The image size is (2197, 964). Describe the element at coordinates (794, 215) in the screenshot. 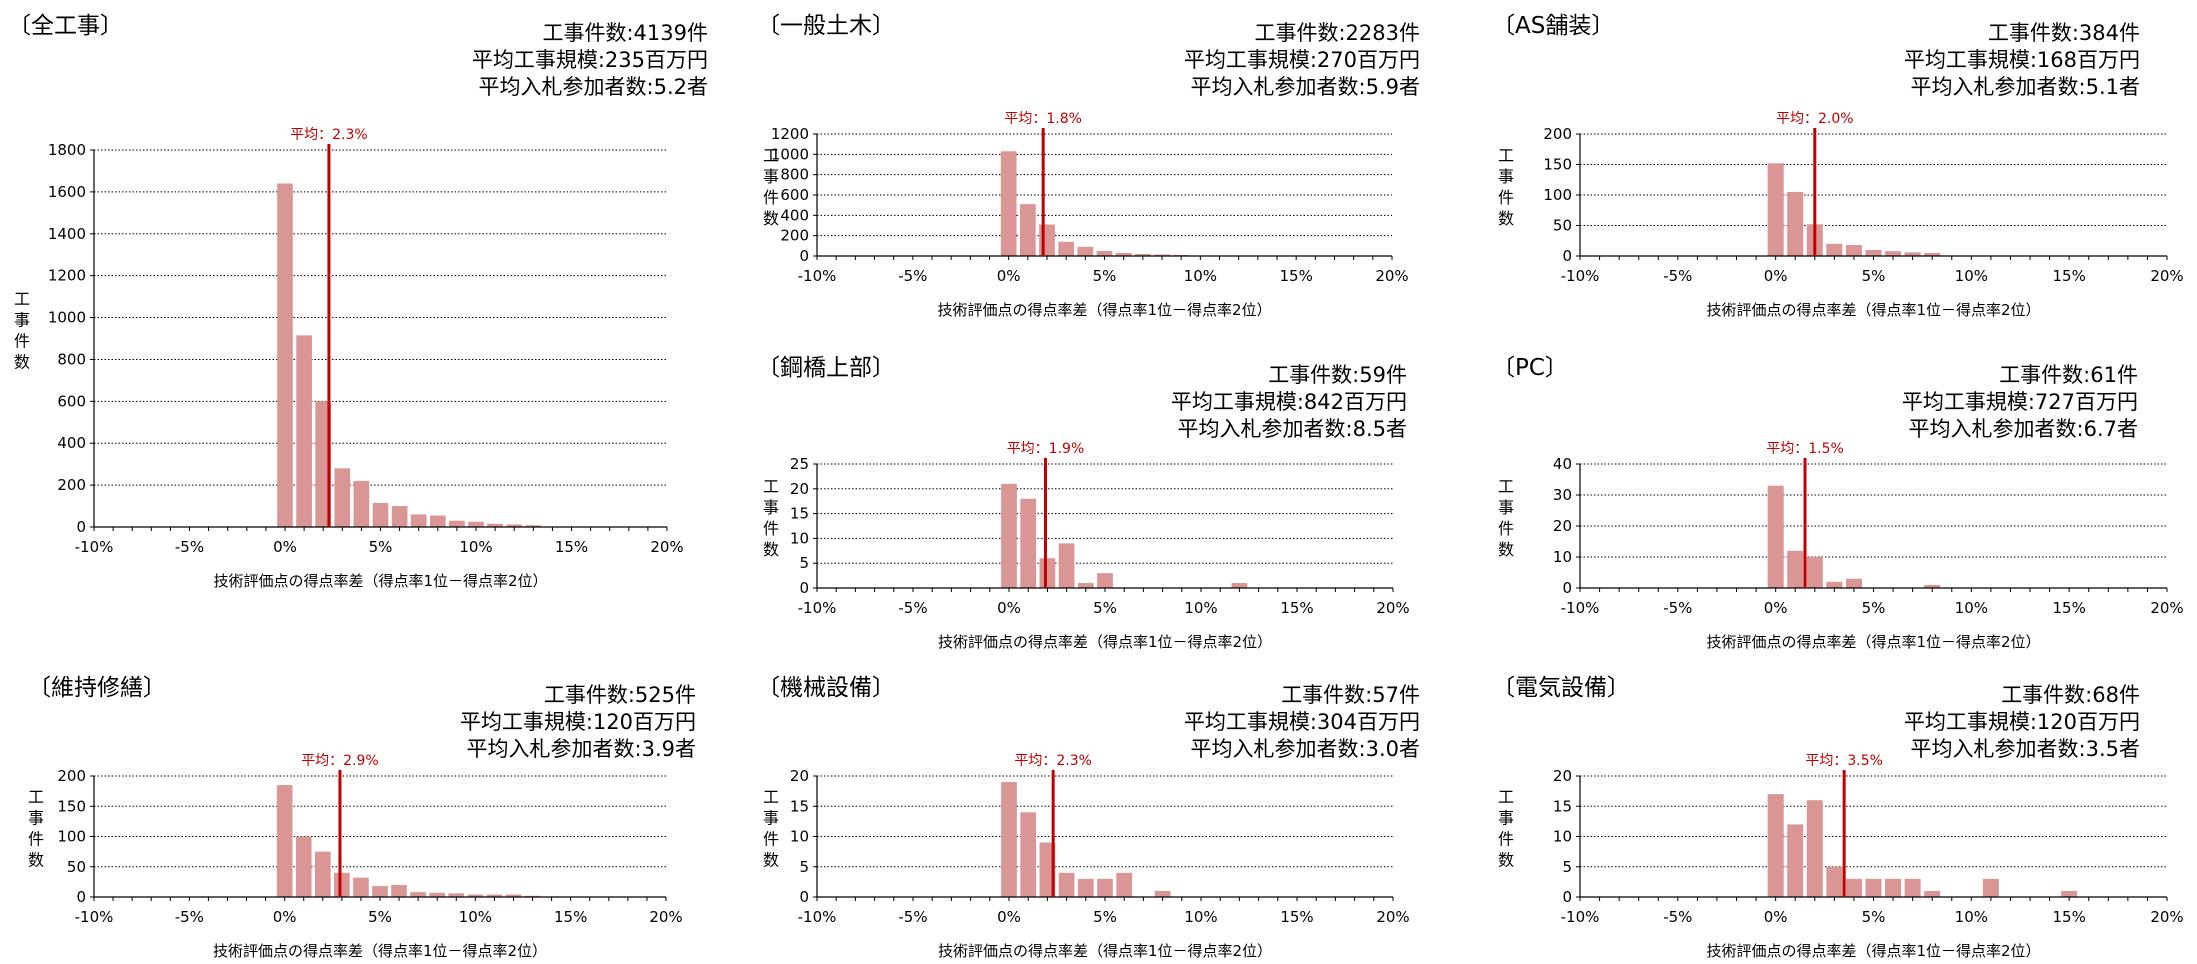

I see `y-tick-label: 400` at that location.